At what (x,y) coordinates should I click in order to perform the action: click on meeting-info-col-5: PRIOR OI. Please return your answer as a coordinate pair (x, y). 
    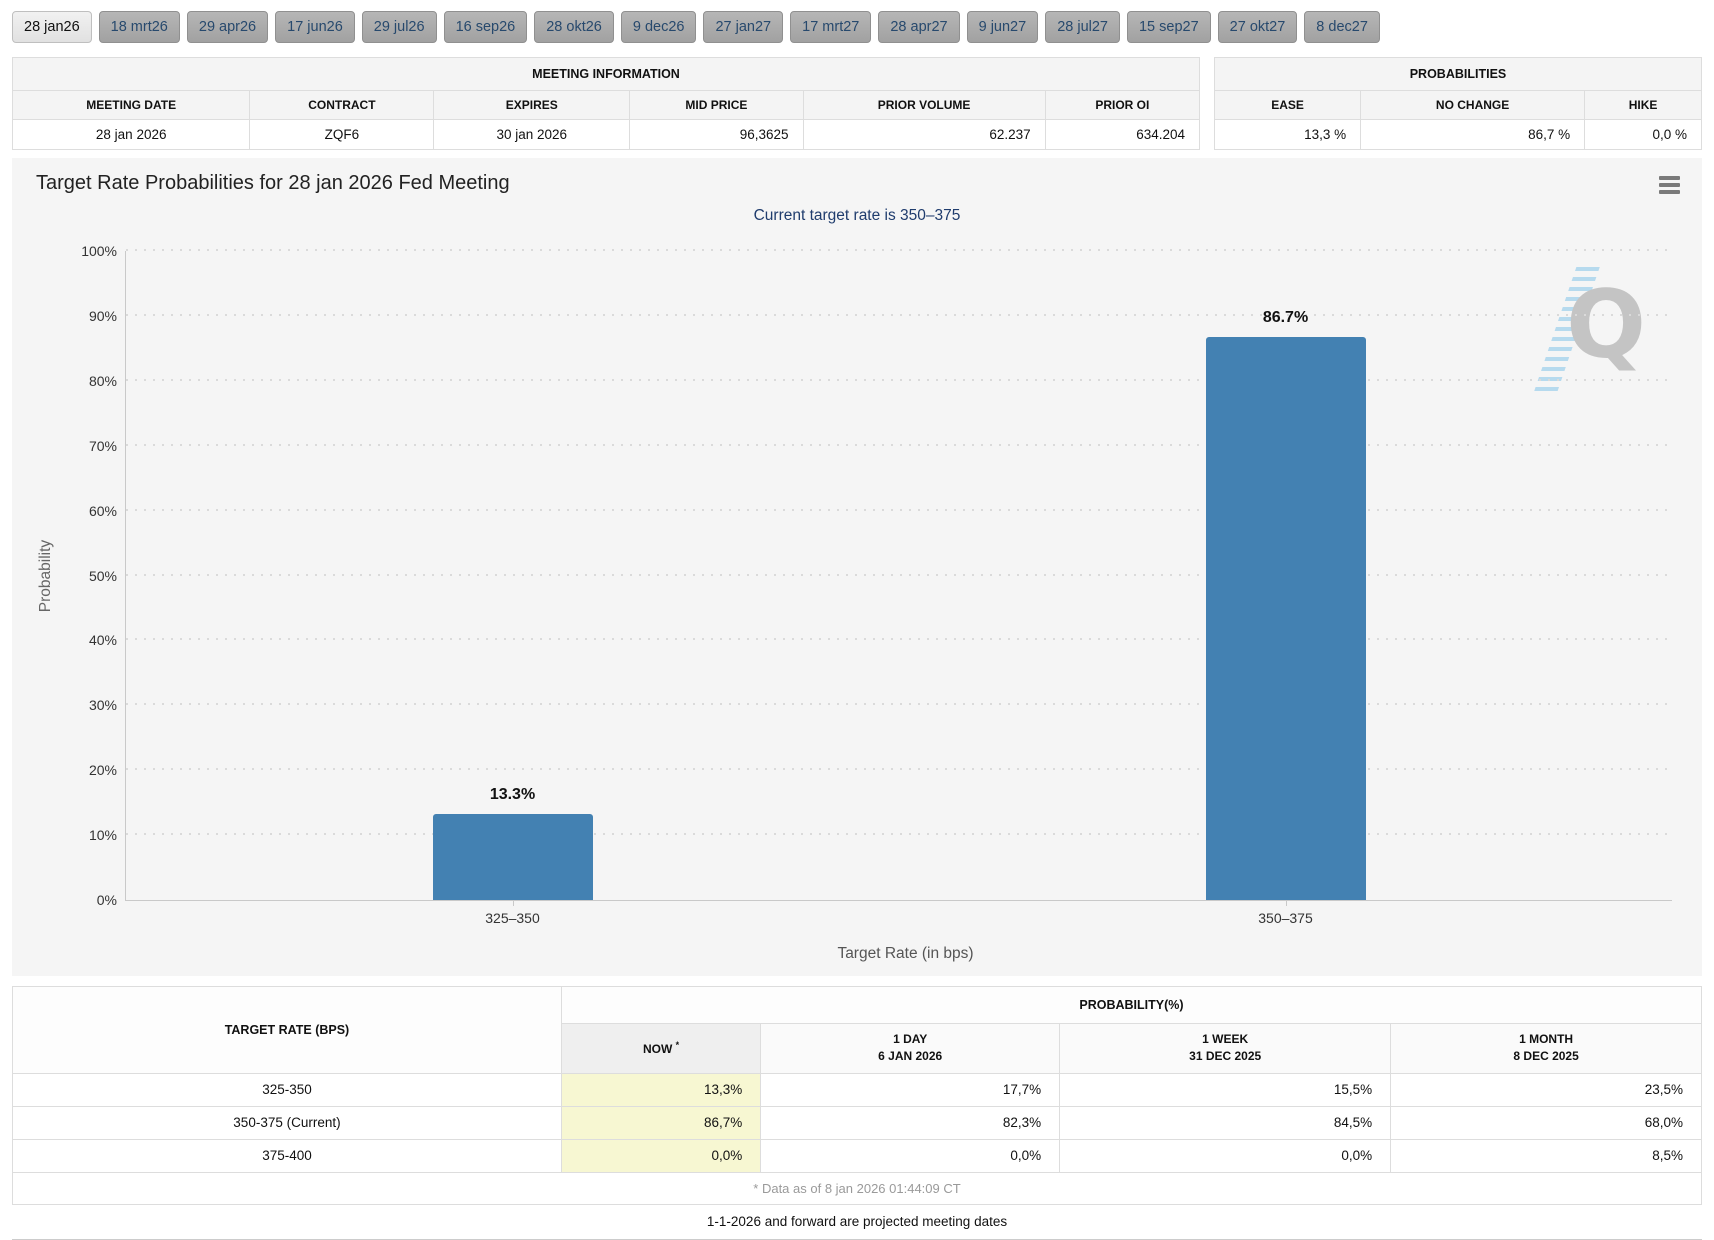
    Looking at the image, I should click on (1122, 105).